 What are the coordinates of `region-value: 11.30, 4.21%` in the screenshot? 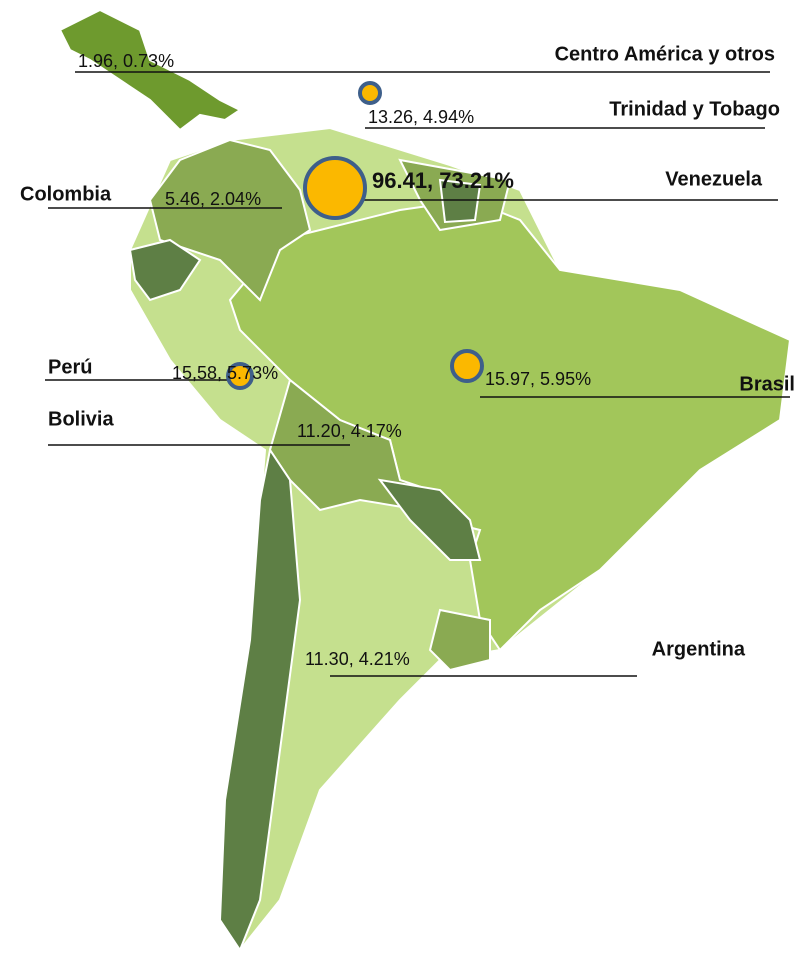 It's located at (357, 659).